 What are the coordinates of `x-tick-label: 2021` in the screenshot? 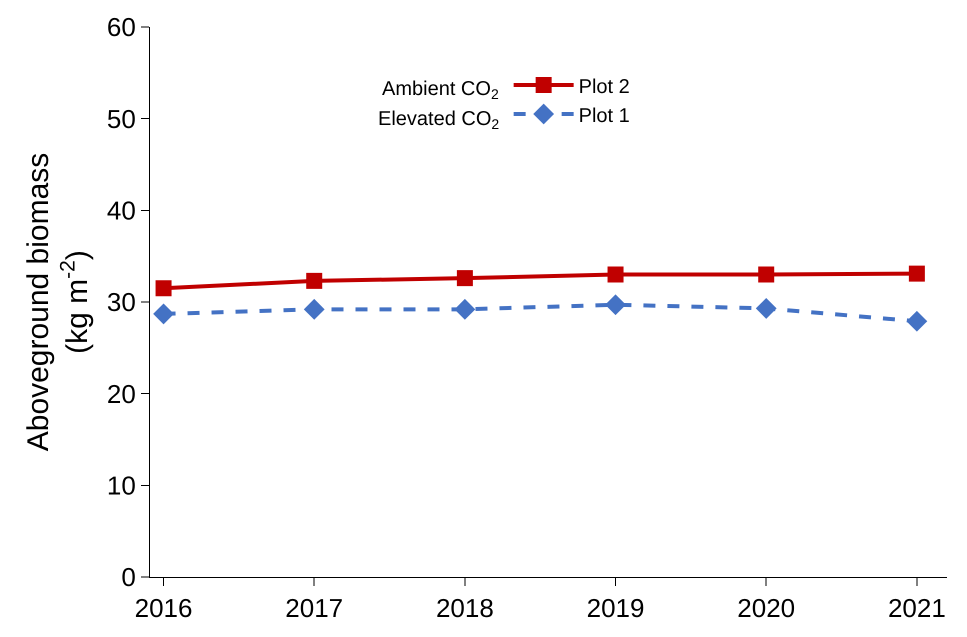 It's located at (917, 608).